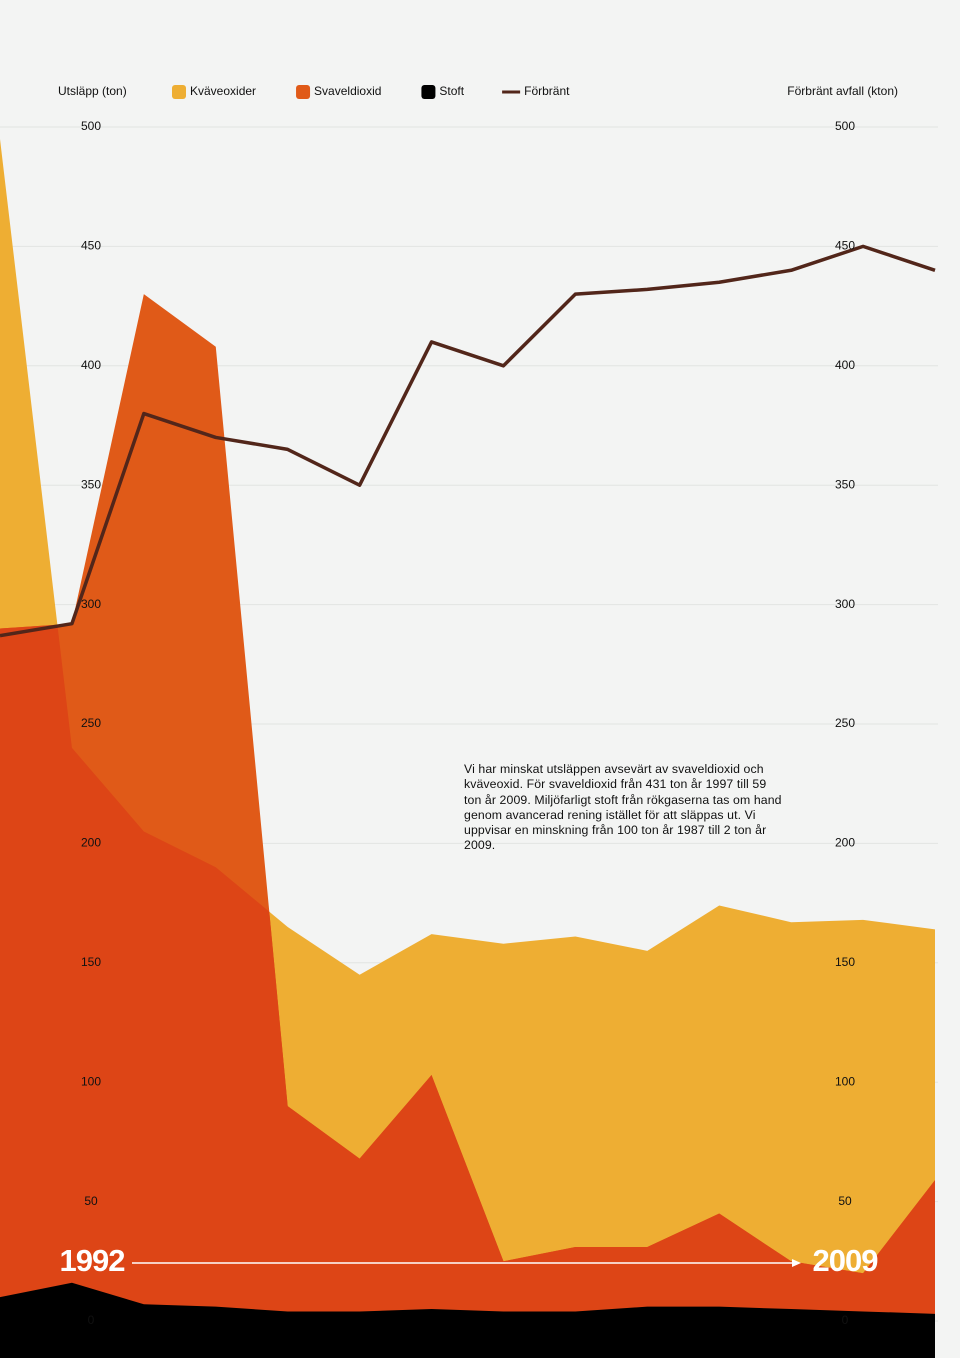  What do you see at coordinates (845, 604) in the screenshot?
I see `y2-tick-label: 300` at bounding box center [845, 604].